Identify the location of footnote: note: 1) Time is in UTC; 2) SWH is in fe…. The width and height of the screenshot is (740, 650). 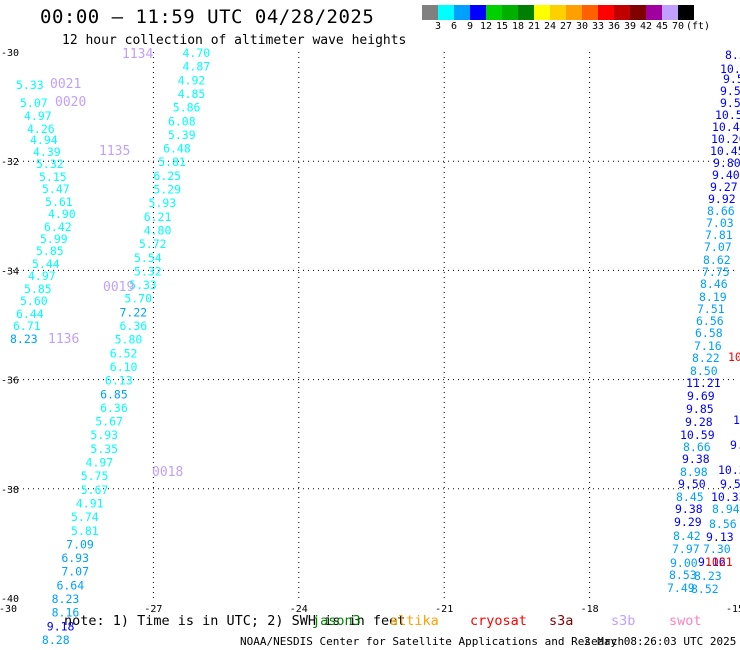
(235, 621).